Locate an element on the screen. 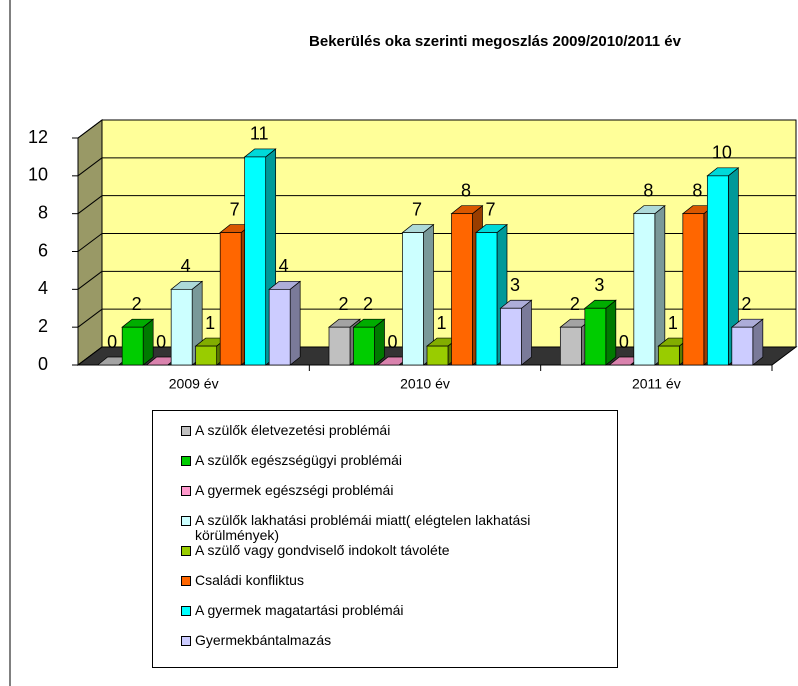 The height and width of the screenshot is (686, 798). legend-item: A gyermek magatartási problémái is located at coordinates (399, 618).